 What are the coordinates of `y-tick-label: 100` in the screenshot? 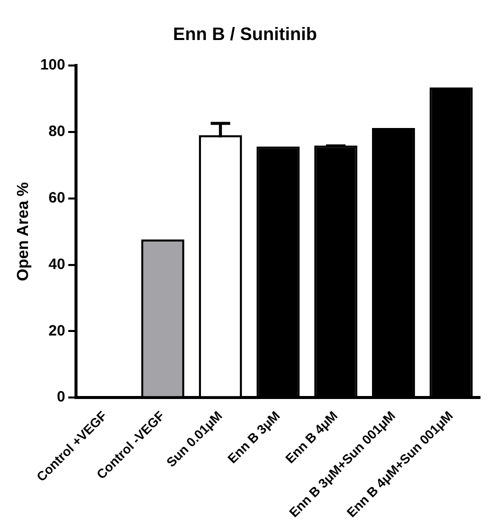 It's located at (53, 65).